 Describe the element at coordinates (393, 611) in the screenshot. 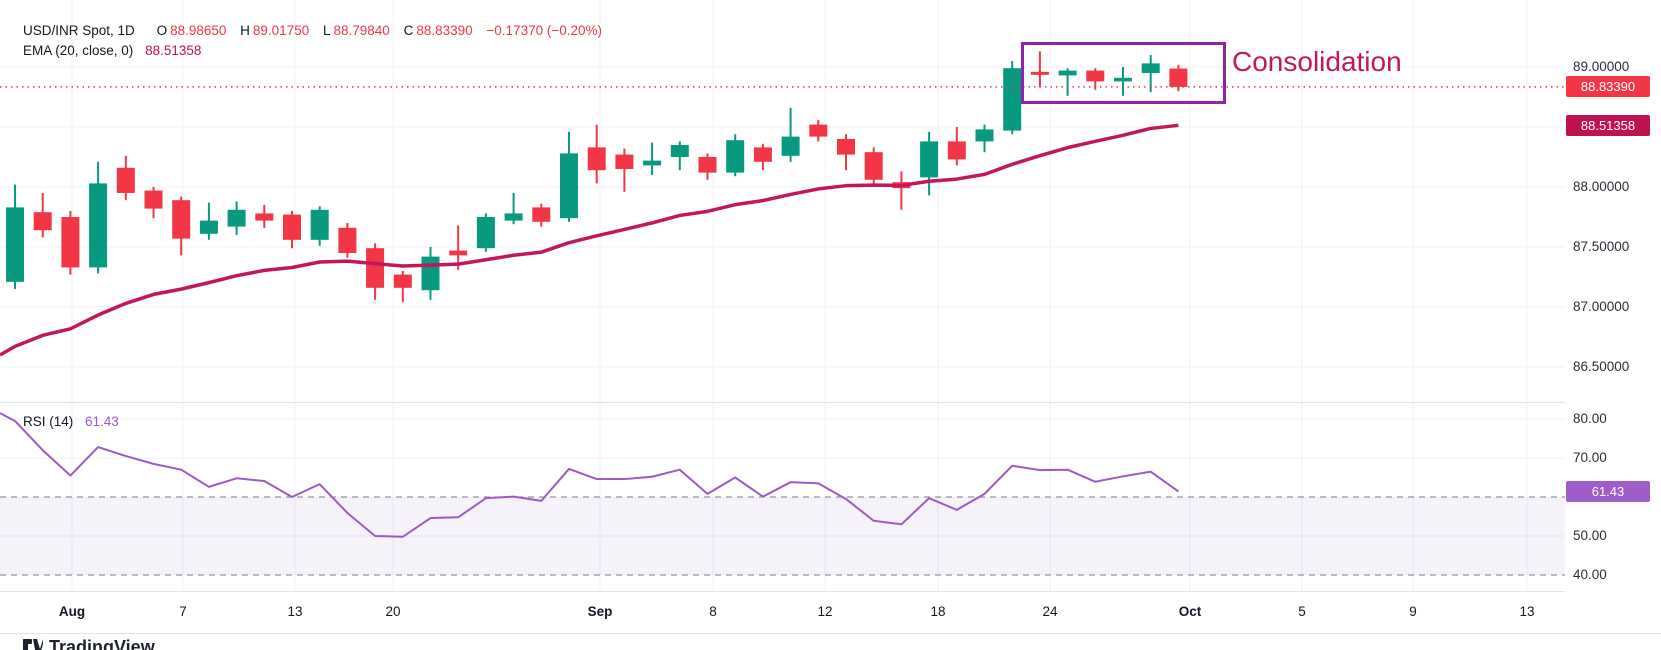

I see `time-axis-label: 20` at that location.